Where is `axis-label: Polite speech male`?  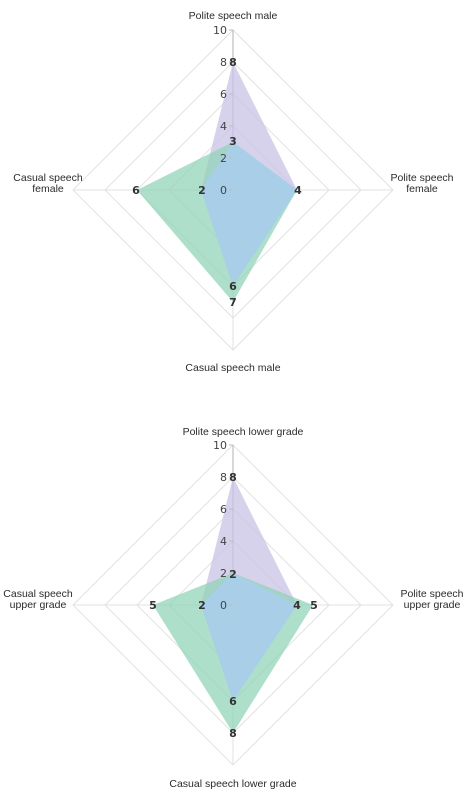 axis-label: Polite speech male is located at coordinates (233, 16).